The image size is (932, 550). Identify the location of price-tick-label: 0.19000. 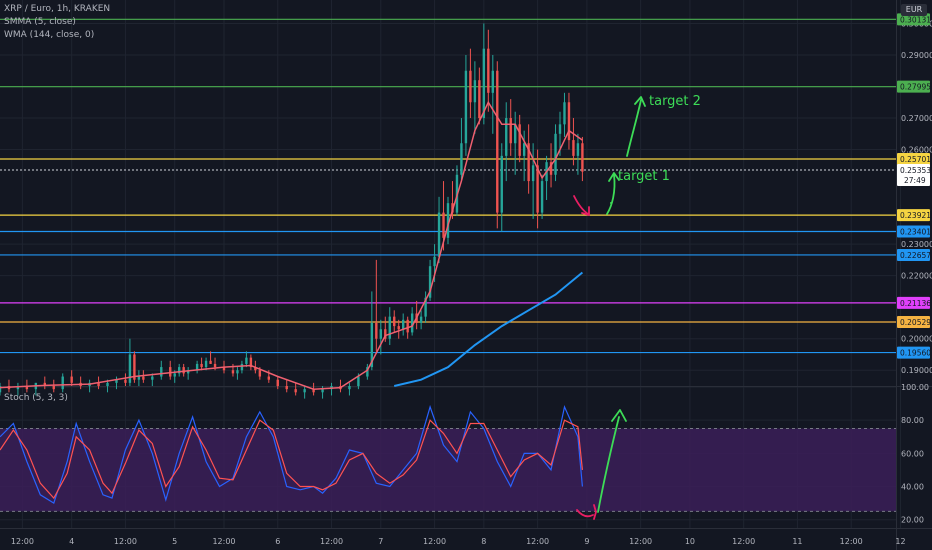
(916, 370).